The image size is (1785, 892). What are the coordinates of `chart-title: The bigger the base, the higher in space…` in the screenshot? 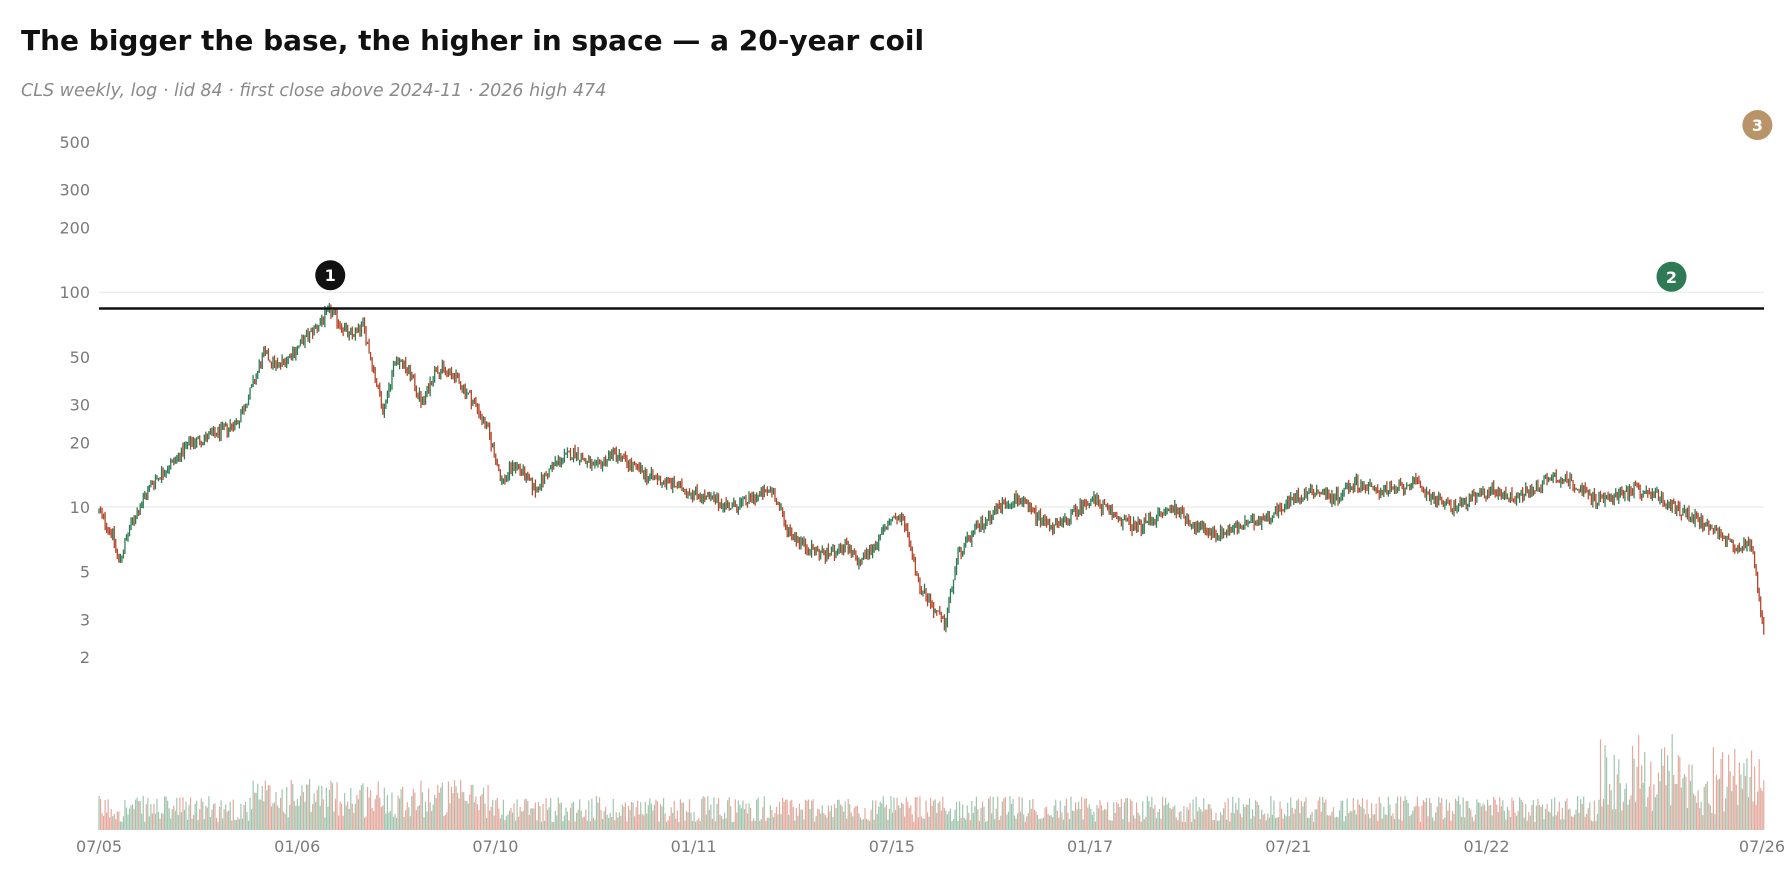 It's located at (473, 40).